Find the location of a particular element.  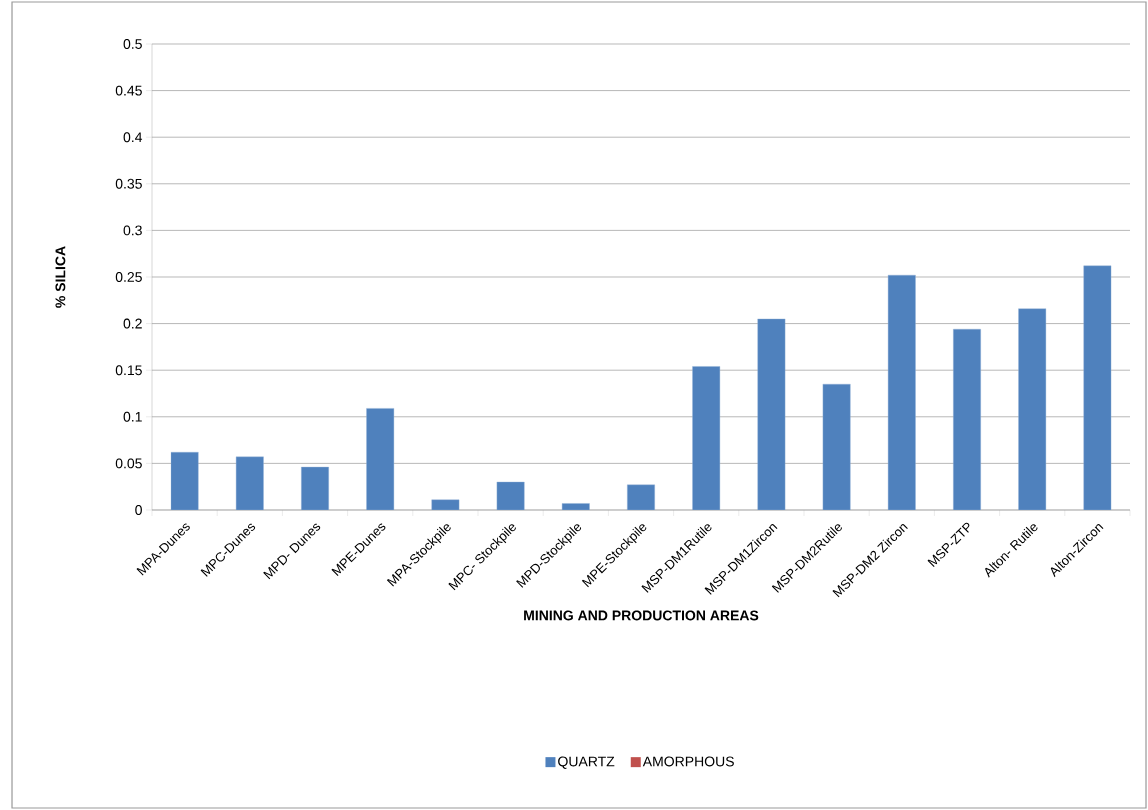

y-tick-label: 0.45 is located at coordinates (128, 90).